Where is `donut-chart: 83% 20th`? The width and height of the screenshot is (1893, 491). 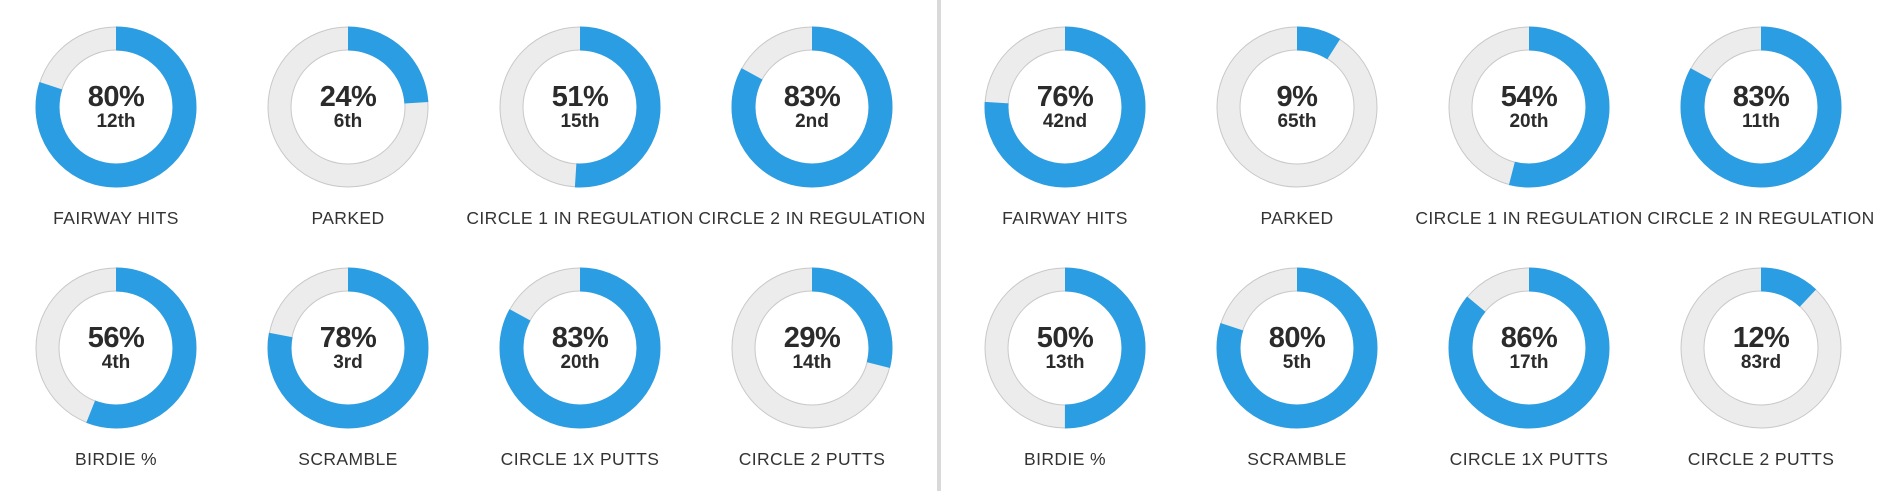
donut-chart: 83% 20th is located at coordinates (580, 348).